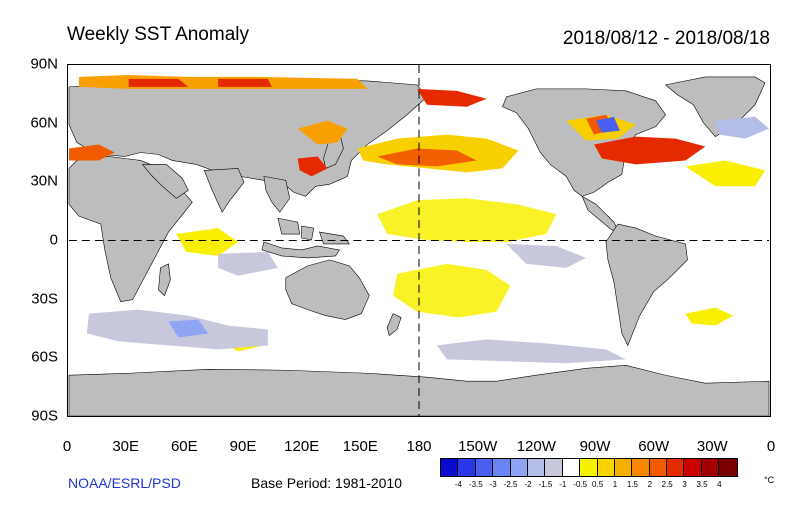  Describe the element at coordinates (224, 190) in the screenshot. I see `india-landmass` at that location.